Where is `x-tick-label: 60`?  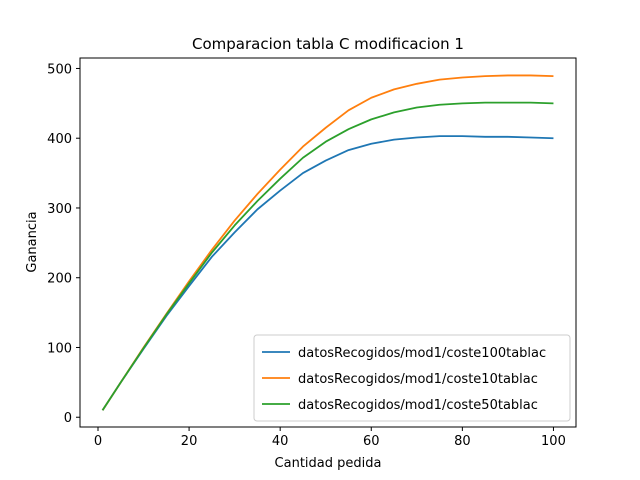 x-tick-label: 60 is located at coordinates (371, 441).